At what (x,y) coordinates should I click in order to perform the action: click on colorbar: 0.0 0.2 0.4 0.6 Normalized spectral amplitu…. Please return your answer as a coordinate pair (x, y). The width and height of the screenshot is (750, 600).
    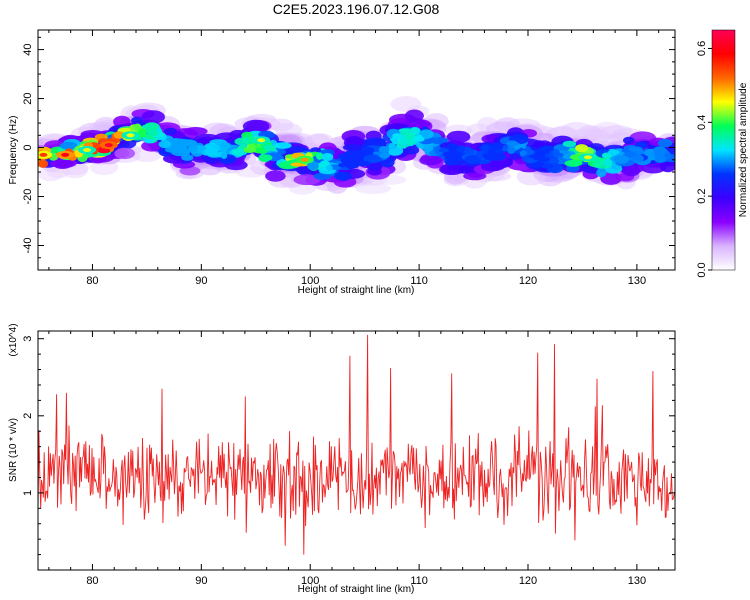
    Looking at the image, I should click on (722, 153).